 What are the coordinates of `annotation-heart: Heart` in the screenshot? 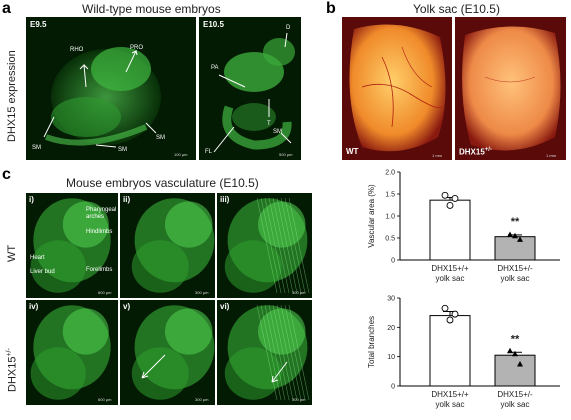 It's located at (37, 258).